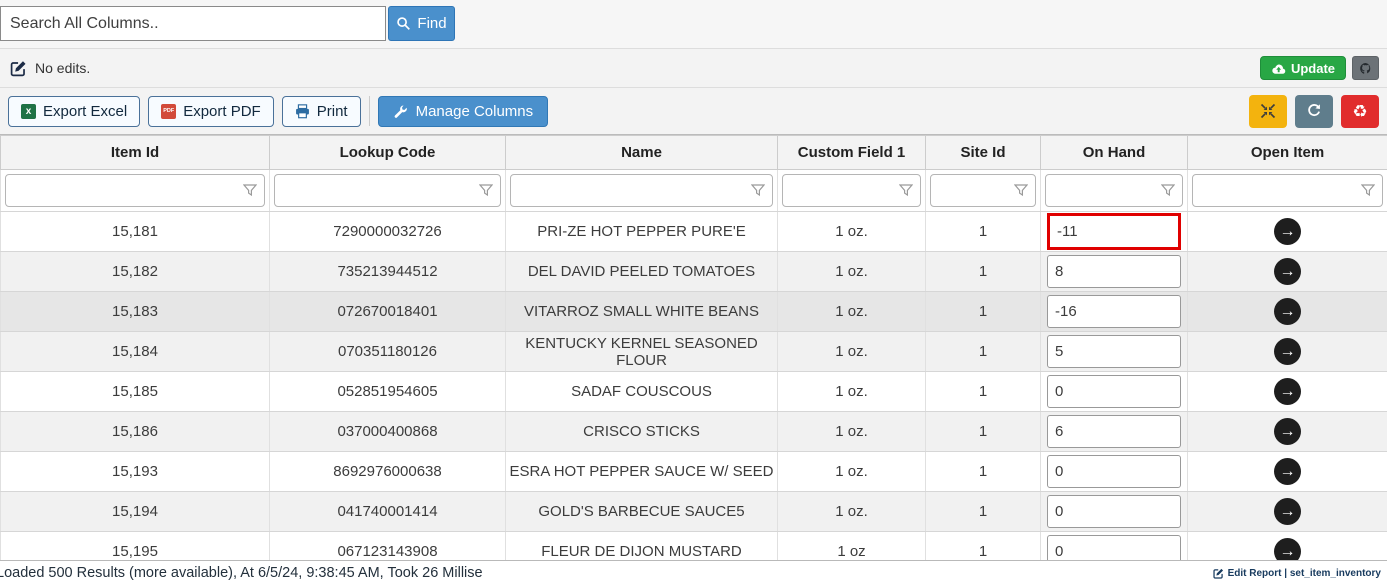 Image resolution: width=1387 pixels, height=585 pixels. I want to click on column-header-item-id: Item Id, so click(135, 152).